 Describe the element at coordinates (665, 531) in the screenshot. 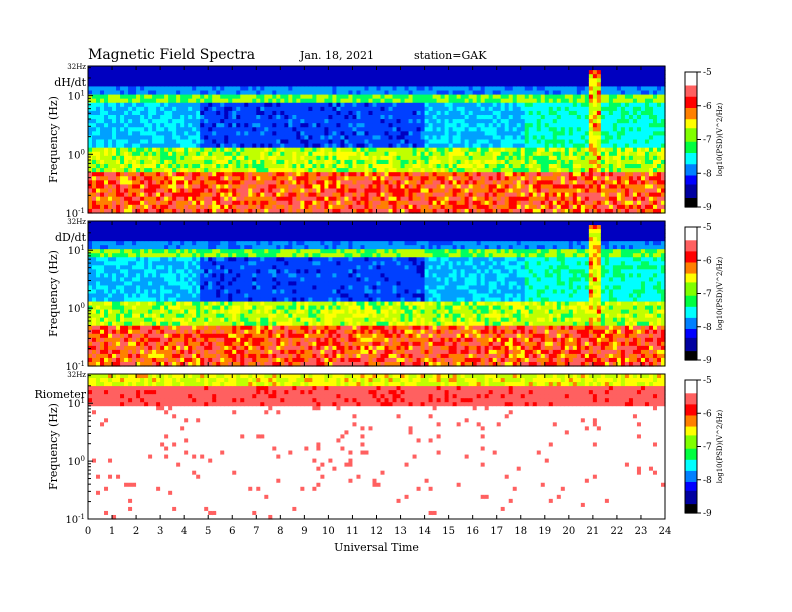

I see `xtick-label: 24` at that location.